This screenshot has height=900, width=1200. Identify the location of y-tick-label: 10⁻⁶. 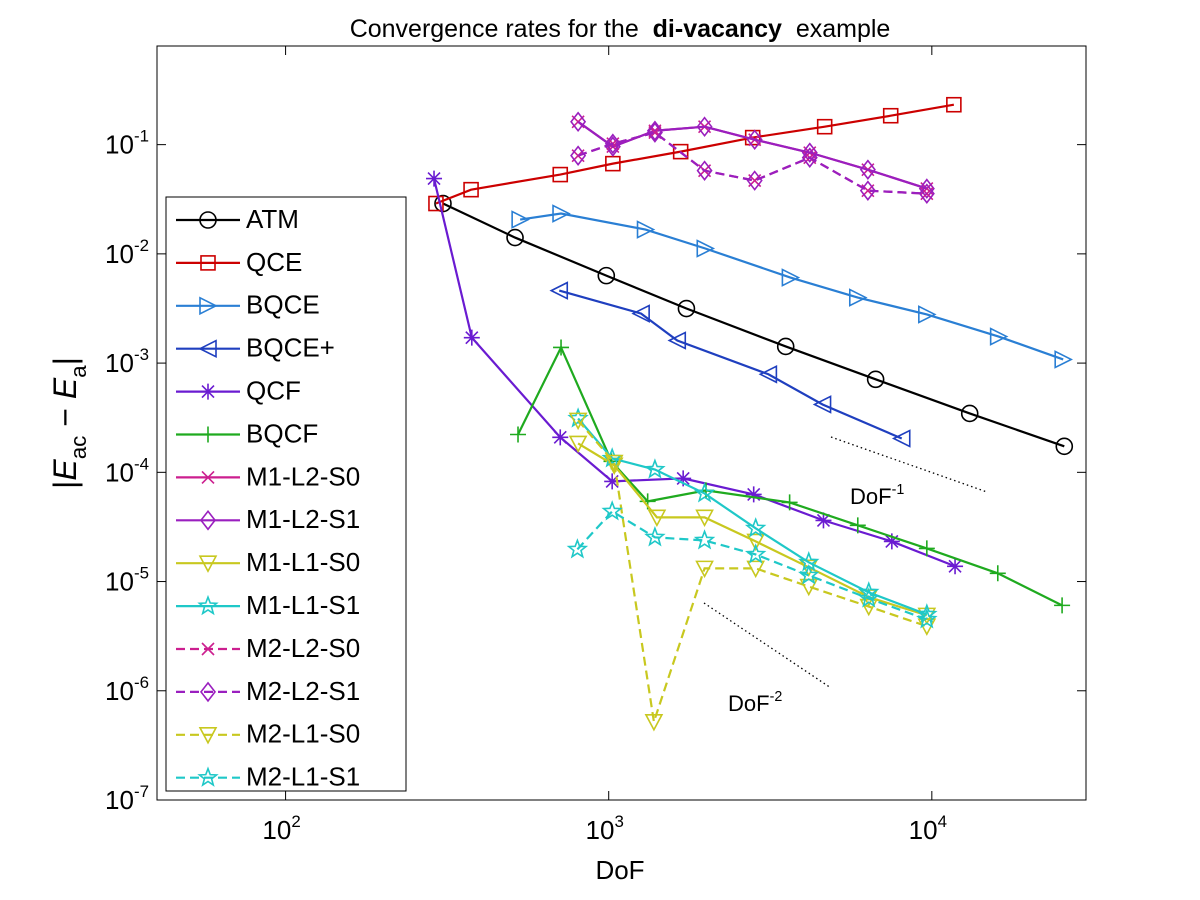
(127, 689).